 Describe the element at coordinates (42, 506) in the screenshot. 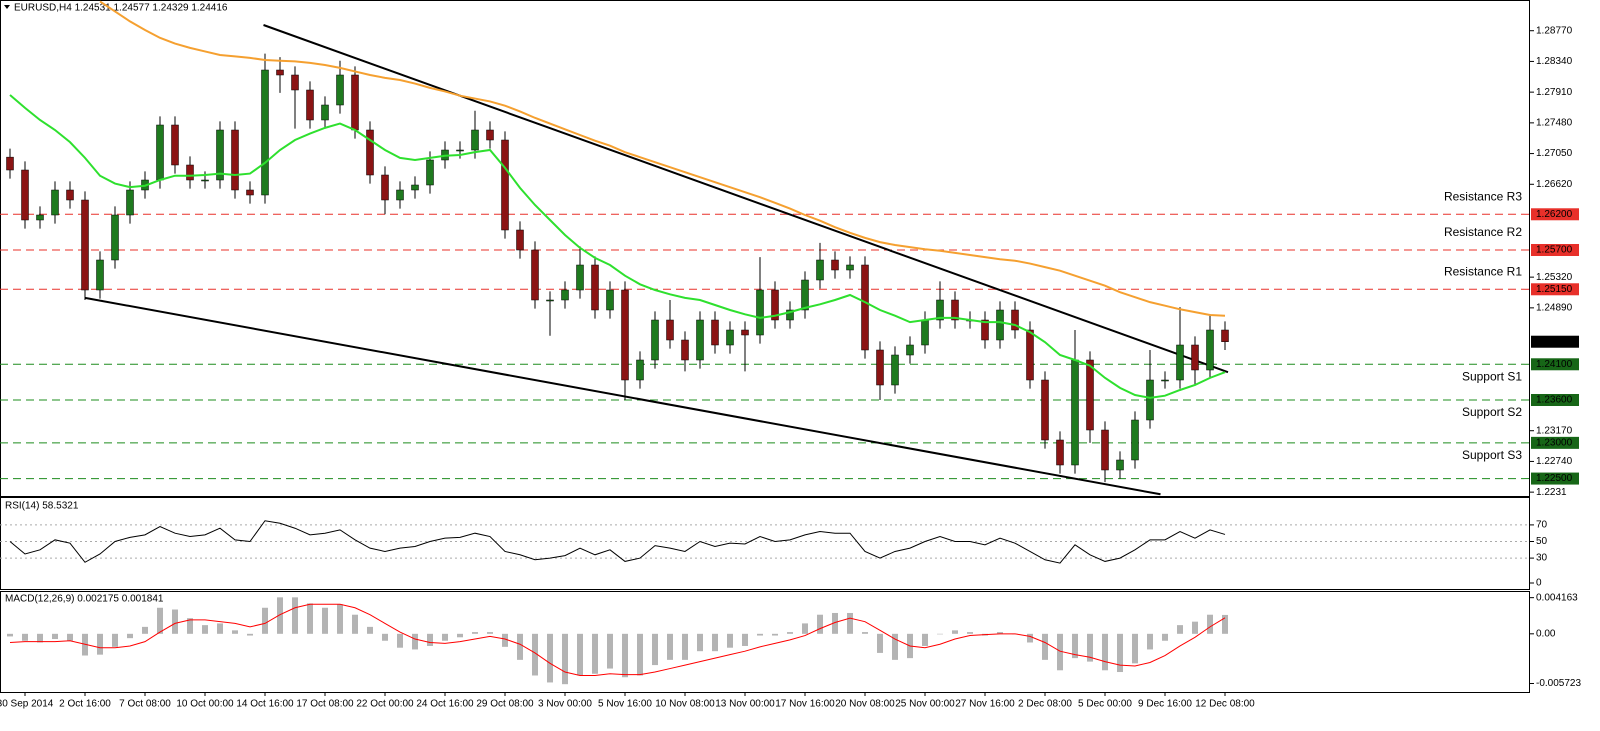

I see `rsi-title: RSI(14) 58.5321` at that location.